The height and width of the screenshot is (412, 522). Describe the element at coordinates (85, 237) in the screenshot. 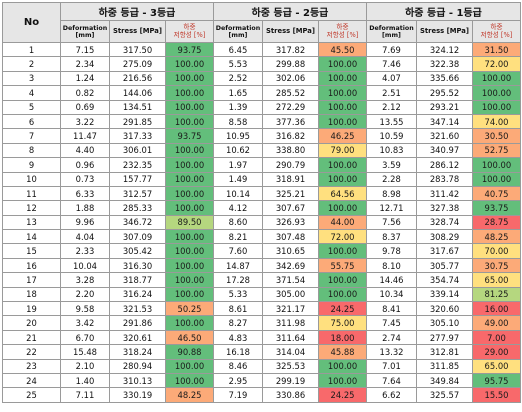

I see `deformation-cell: 4.04` at that location.